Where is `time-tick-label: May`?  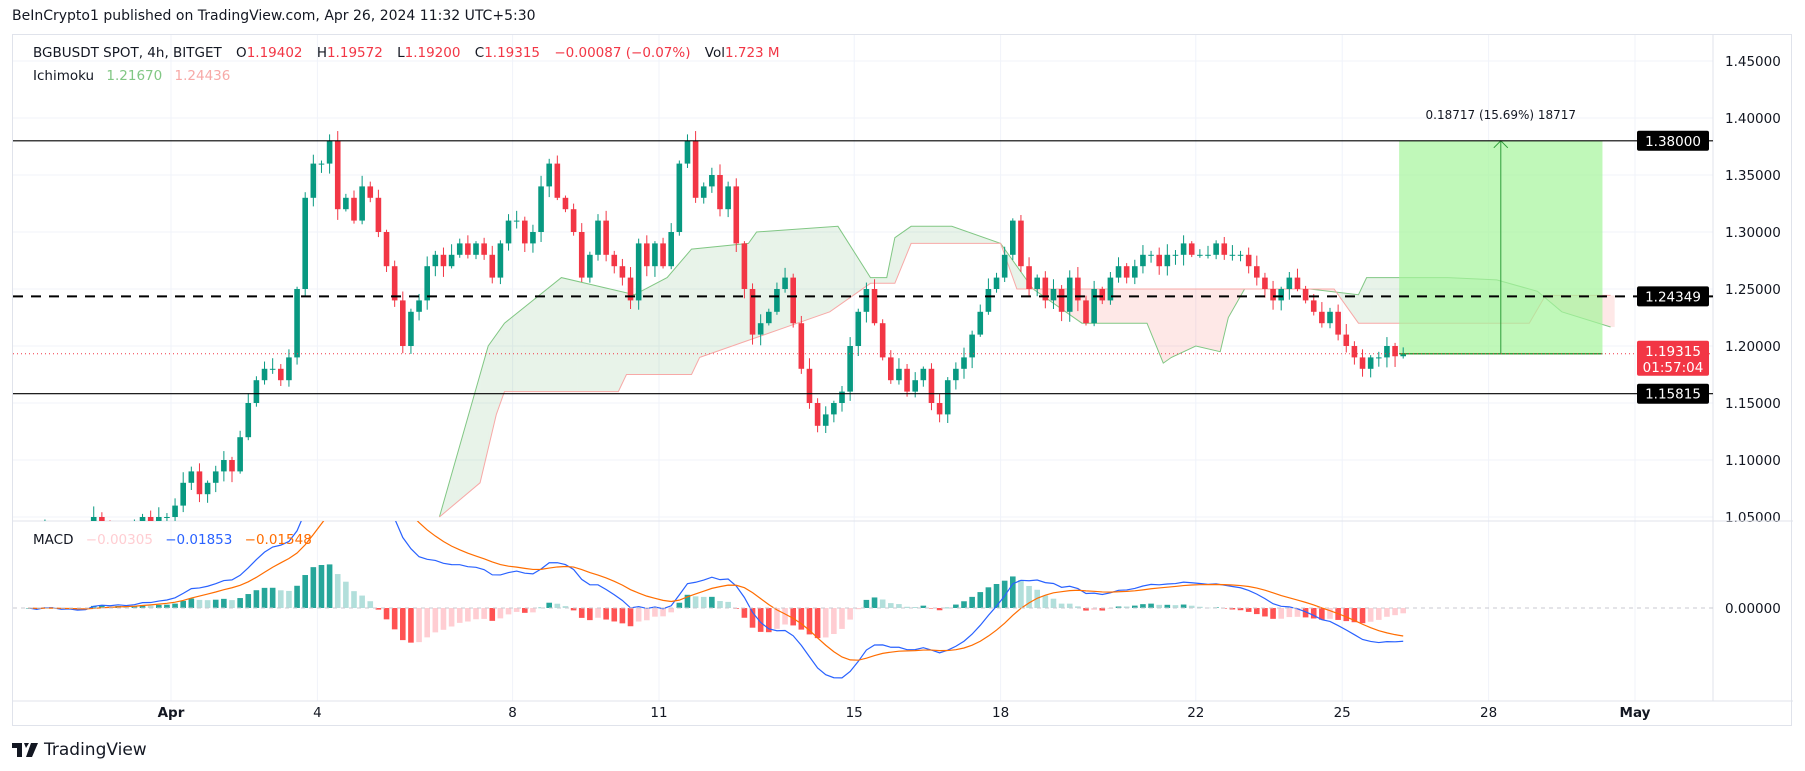 time-tick-label: May is located at coordinates (1635, 713).